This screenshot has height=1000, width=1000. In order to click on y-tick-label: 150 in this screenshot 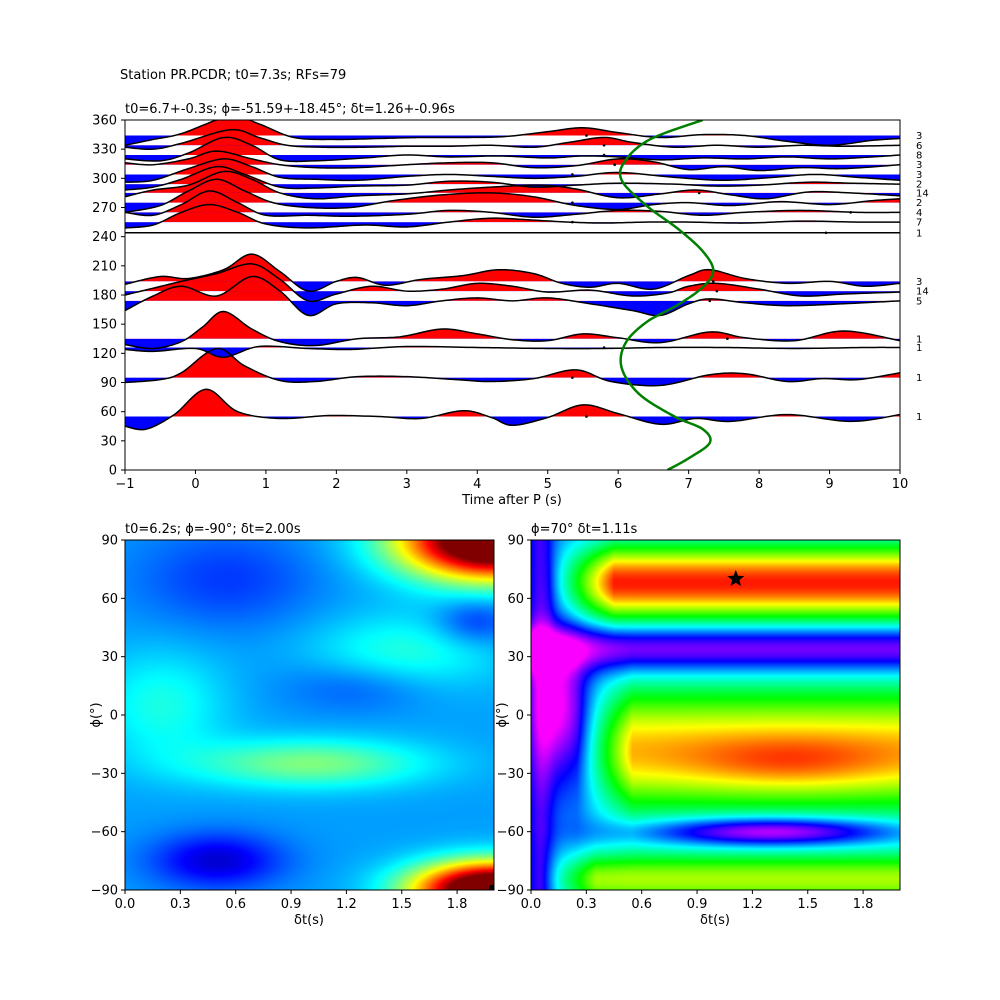, I will do `click(104, 325)`.